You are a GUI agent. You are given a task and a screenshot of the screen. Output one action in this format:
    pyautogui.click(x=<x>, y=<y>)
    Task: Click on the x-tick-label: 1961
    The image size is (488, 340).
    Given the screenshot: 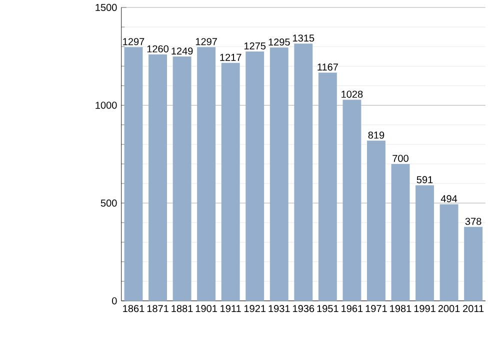 What is the action you would take?
    pyautogui.click(x=352, y=308)
    